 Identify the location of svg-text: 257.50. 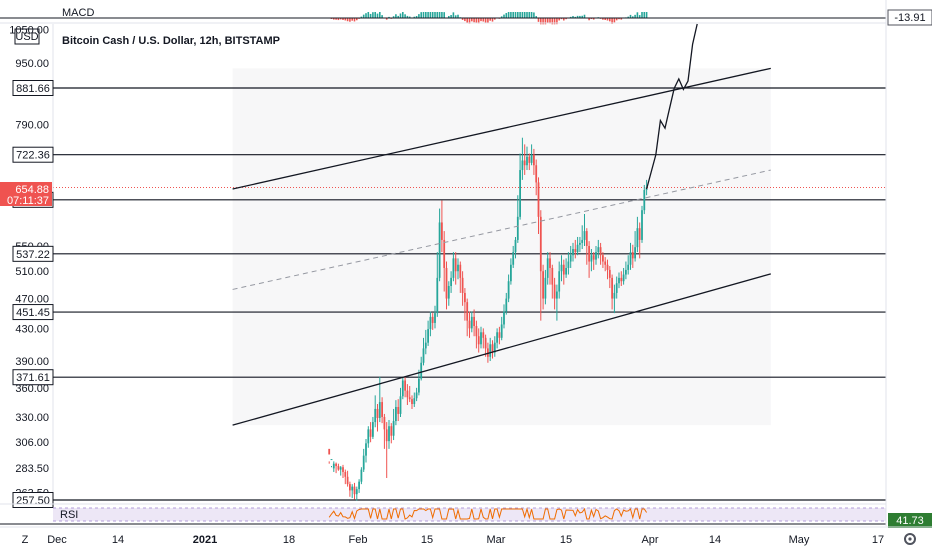
(33, 501).